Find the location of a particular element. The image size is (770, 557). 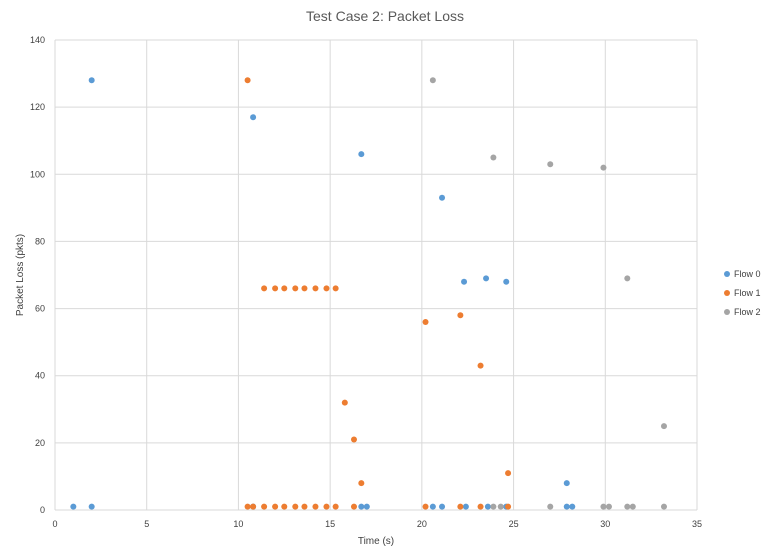

y-axis-label: Packet Loss (pkts) is located at coordinates (20, 275).